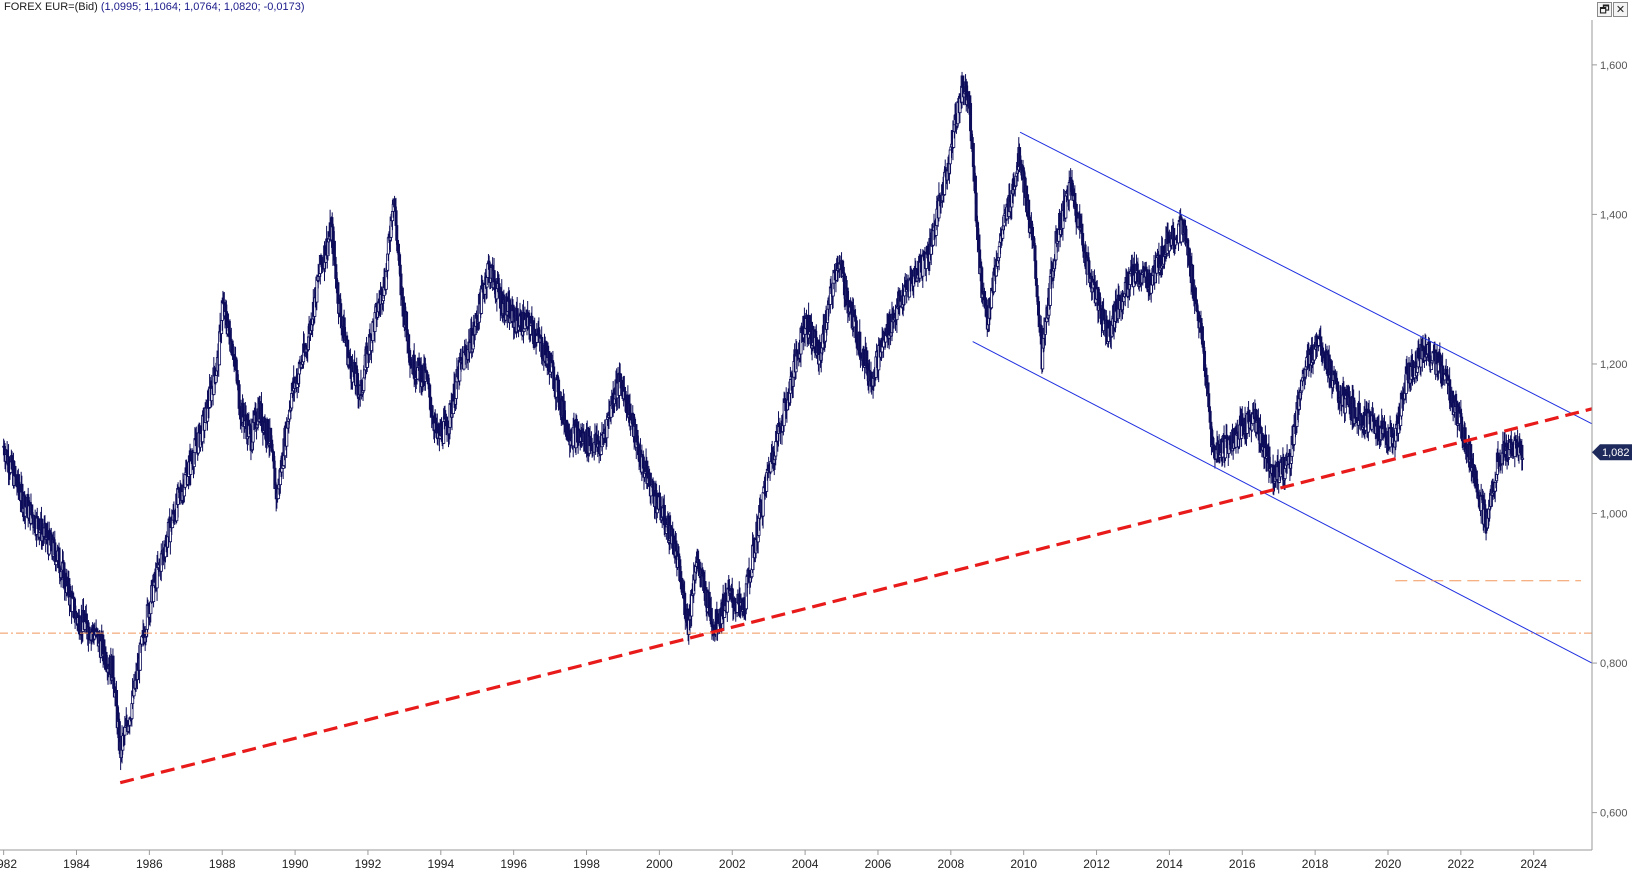 This screenshot has width=1632, height=880. What do you see at coordinates (149, 864) in the screenshot?
I see `x-tick-label: 1986` at bounding box center [149, 864].